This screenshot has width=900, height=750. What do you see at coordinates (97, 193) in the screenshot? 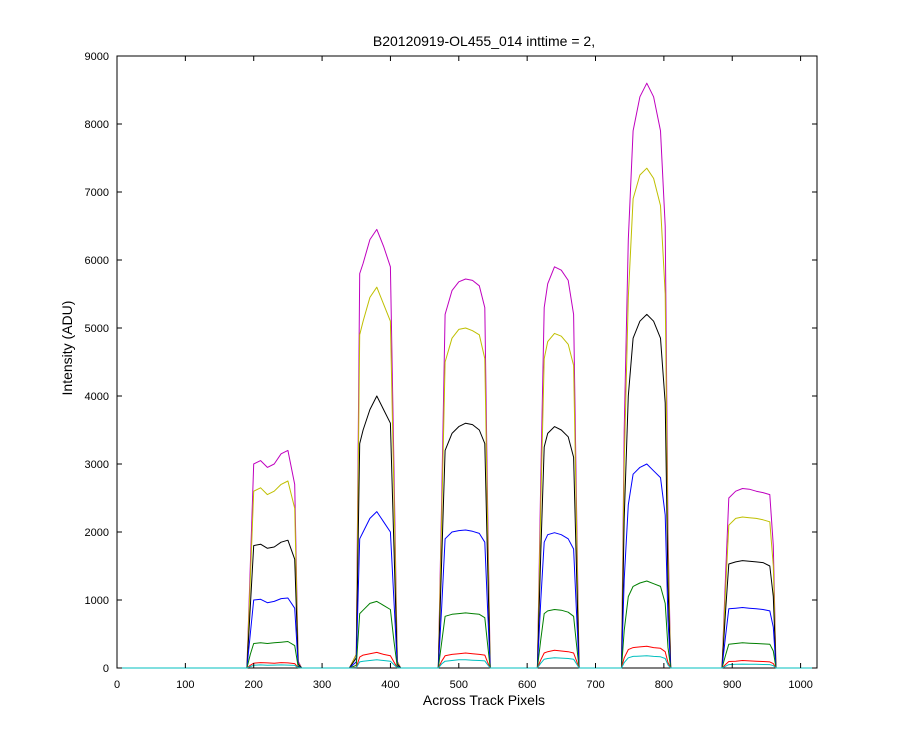
I see `y-tick-label: 7000` at bounding box center [97, 193].